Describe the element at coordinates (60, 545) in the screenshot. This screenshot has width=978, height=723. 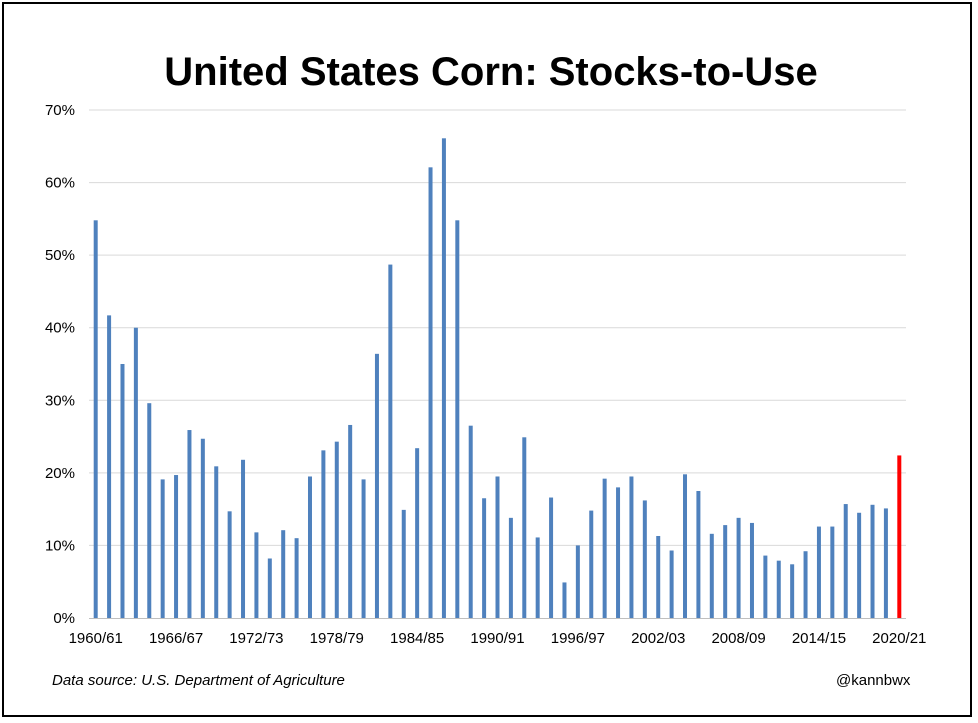
I see `y-tick-label: 10%` at that location.